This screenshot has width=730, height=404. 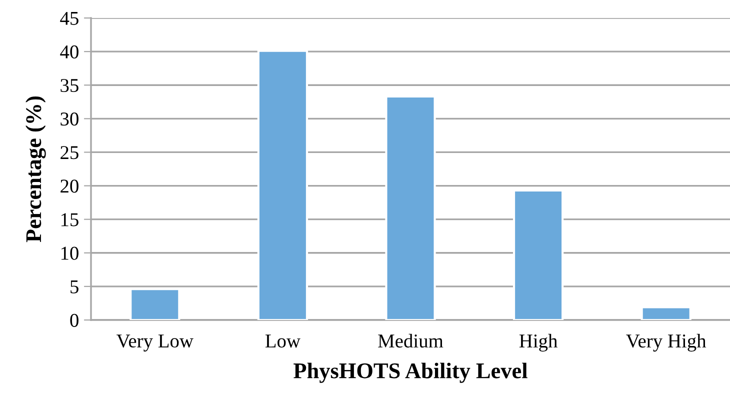 I want to click on y-tick-label: 20, so click(x=69, y=186).